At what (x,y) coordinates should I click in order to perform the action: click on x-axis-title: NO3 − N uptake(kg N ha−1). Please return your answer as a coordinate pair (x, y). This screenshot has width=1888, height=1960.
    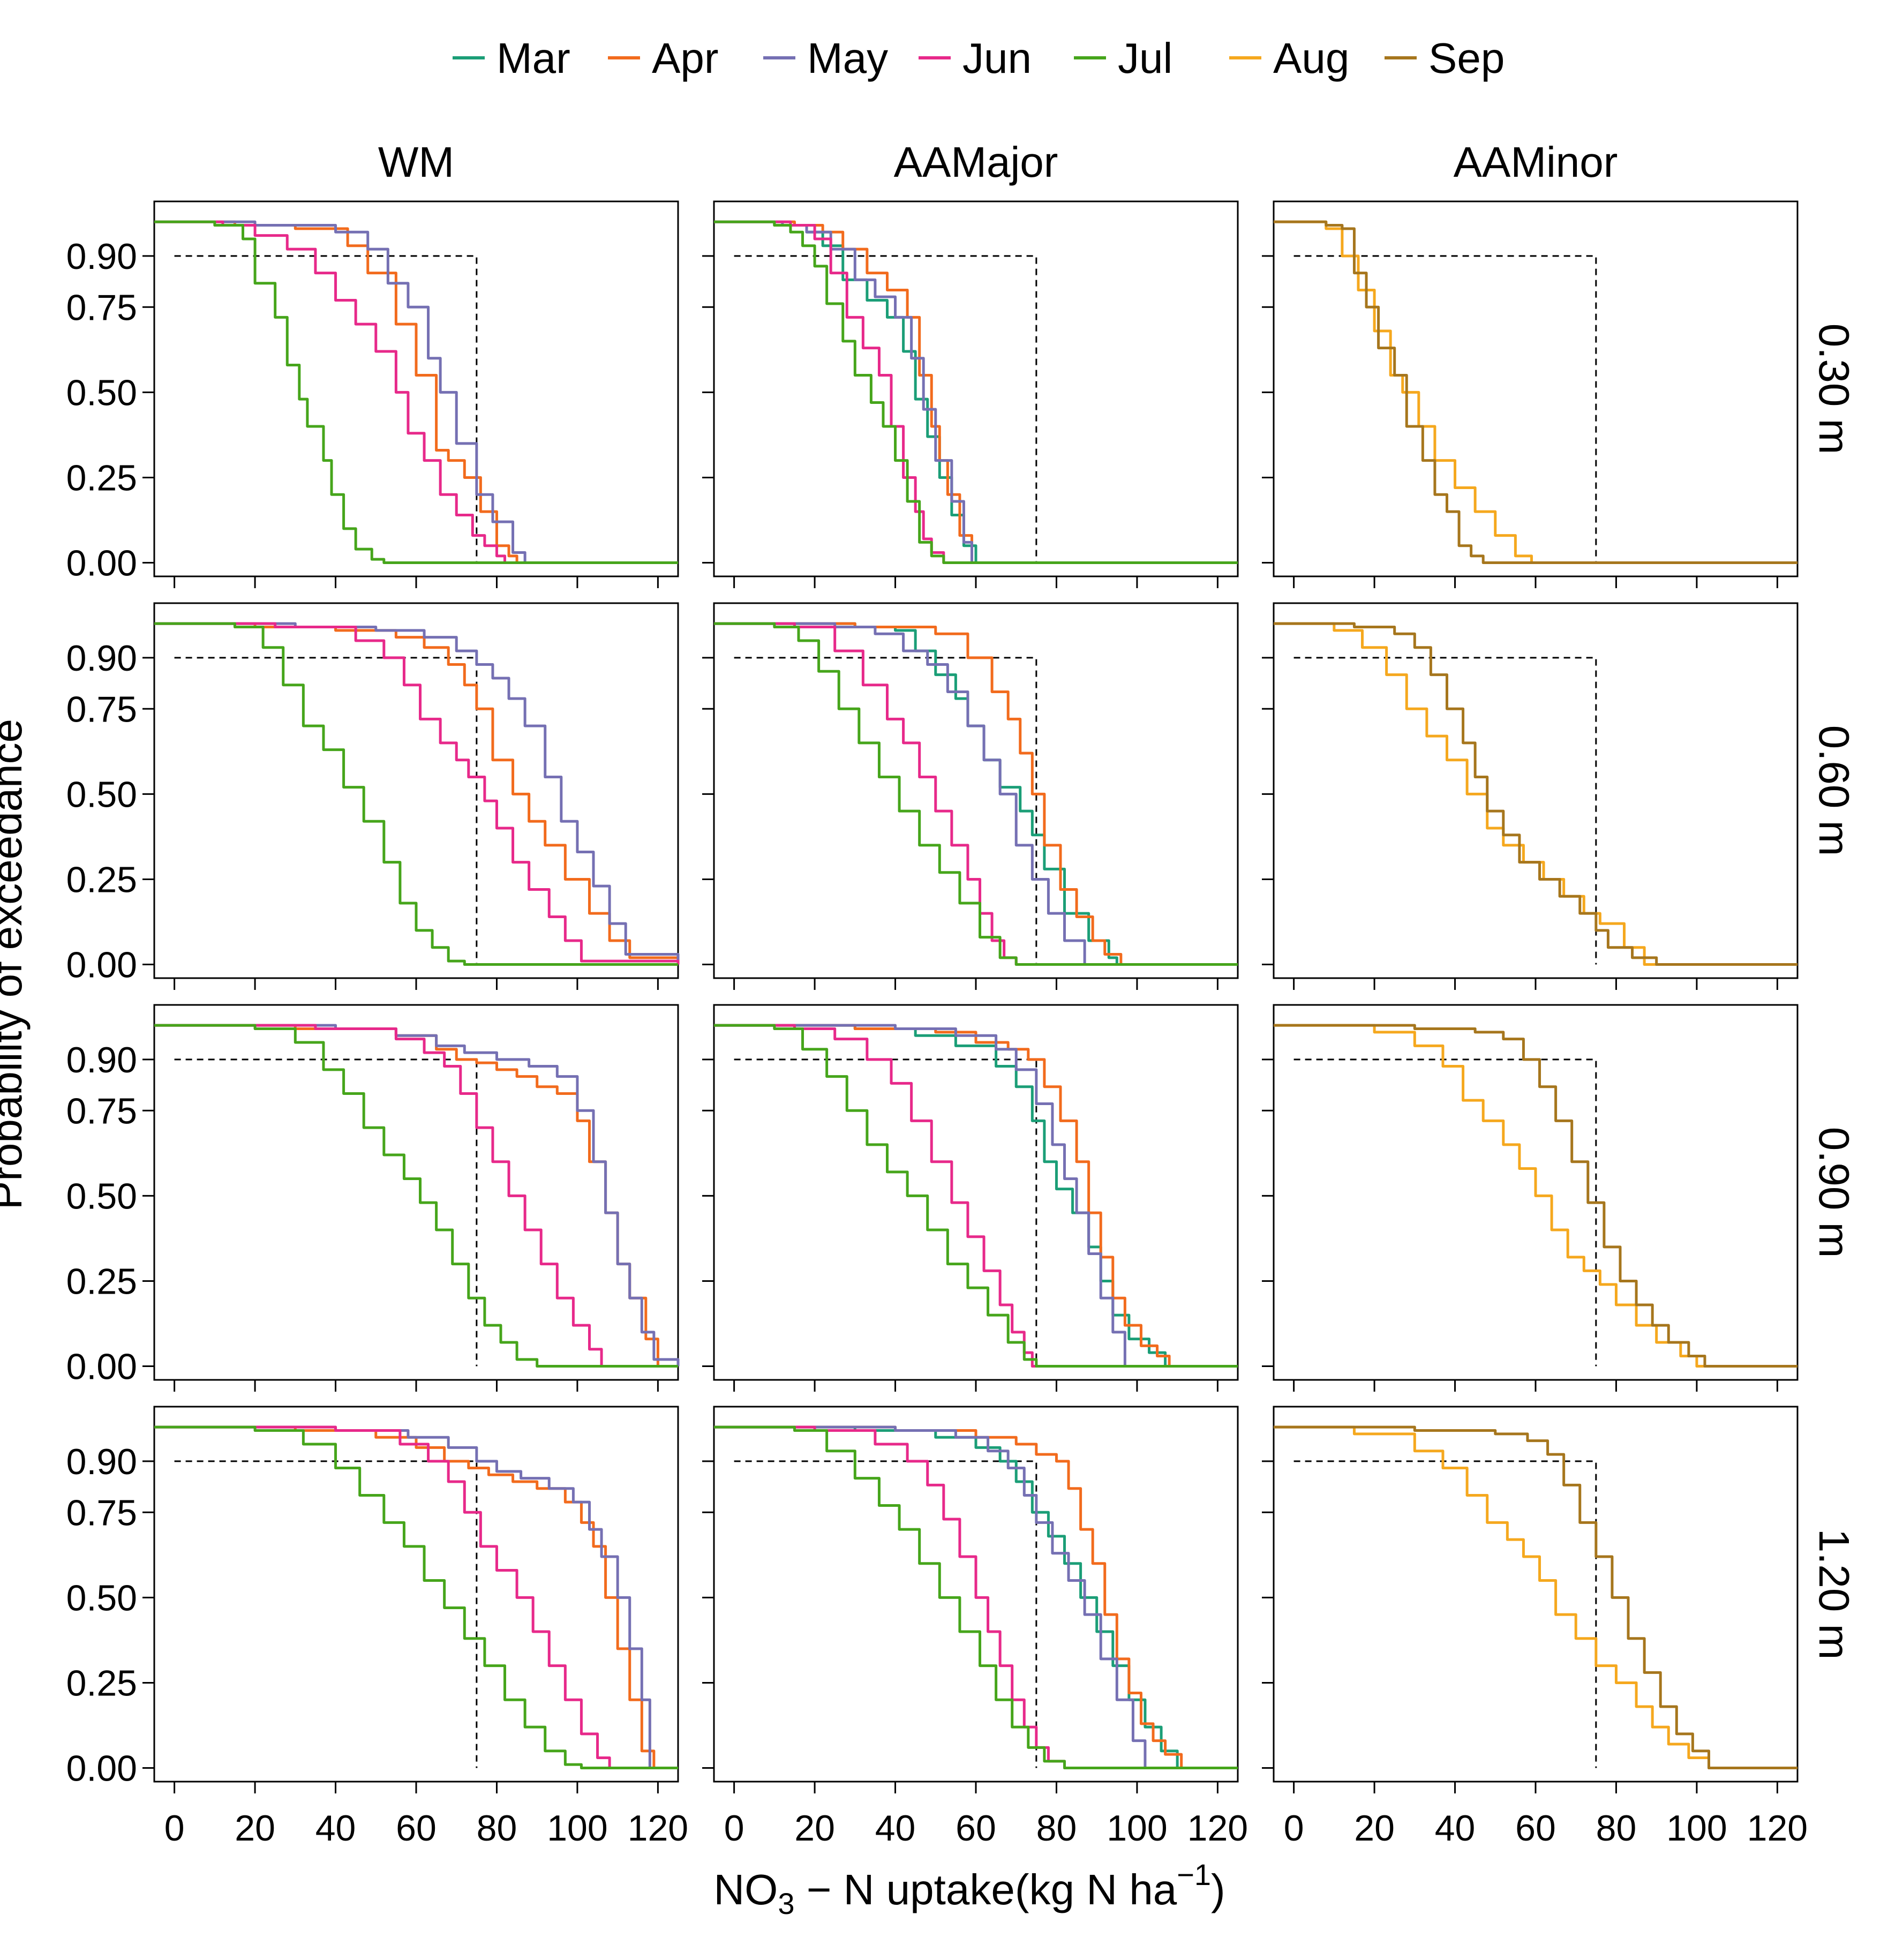
    Looking at the image, I should click on (969, 1889).